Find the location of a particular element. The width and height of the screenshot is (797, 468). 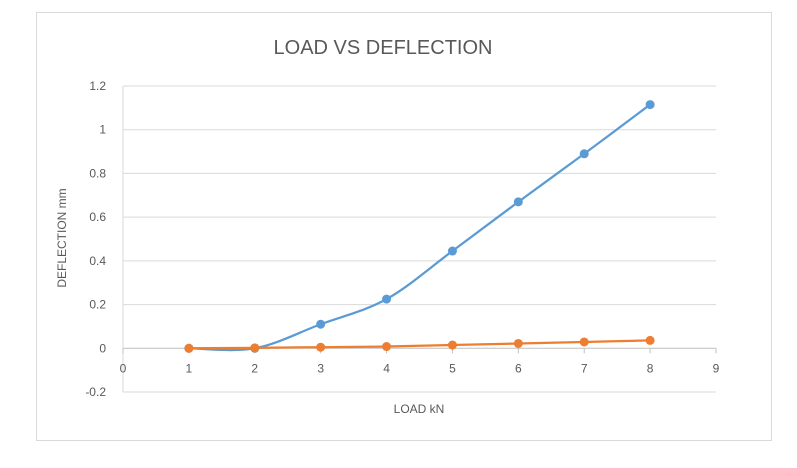

x-tick-label: 3 is located at coordinates (320, 368).